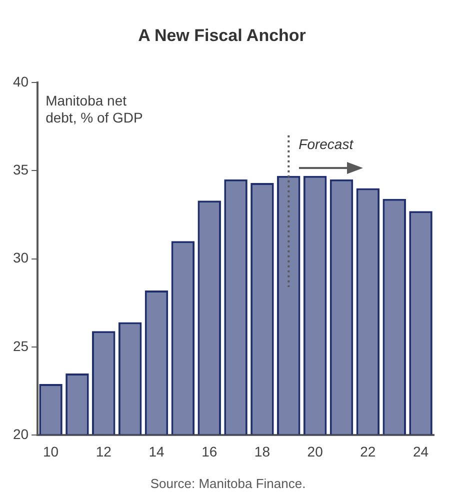 The width and height of the screenshot is (456, 500). I want to click on annotation: Manitoba net debt, % of GDP, so click(94, 109).